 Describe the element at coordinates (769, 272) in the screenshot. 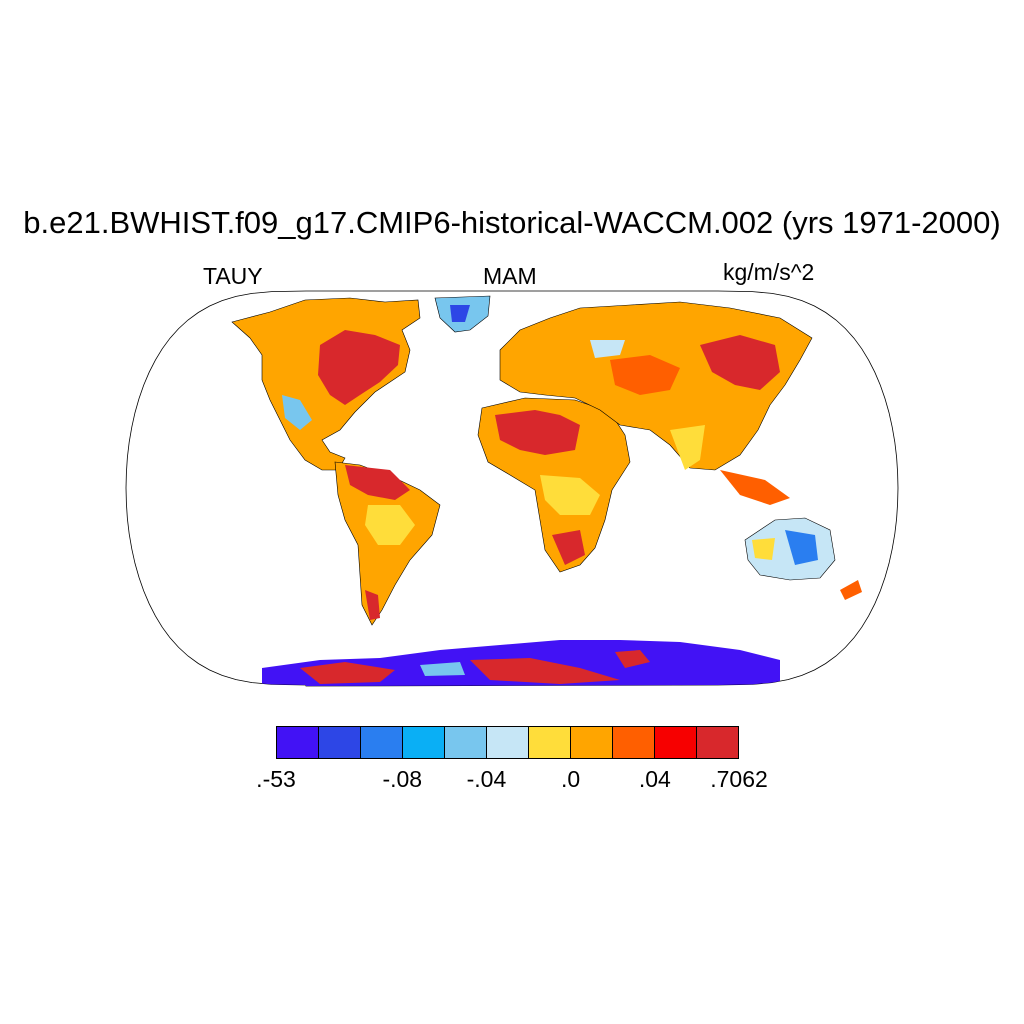

I see `units-label: kg/m/s^2` at that location.